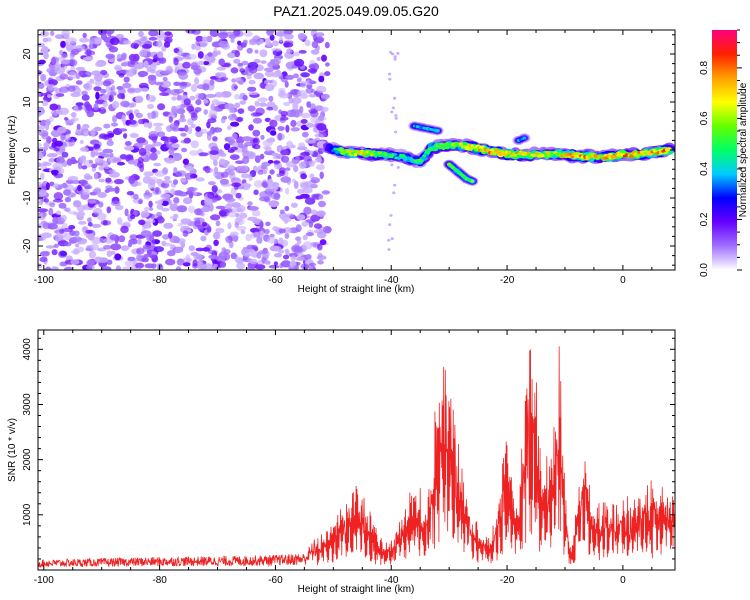 The height and width of the screenshot is (600, 750). Describe the element at coordinates (524, 138) in the screenshot. I see `branch-blob` at that location.